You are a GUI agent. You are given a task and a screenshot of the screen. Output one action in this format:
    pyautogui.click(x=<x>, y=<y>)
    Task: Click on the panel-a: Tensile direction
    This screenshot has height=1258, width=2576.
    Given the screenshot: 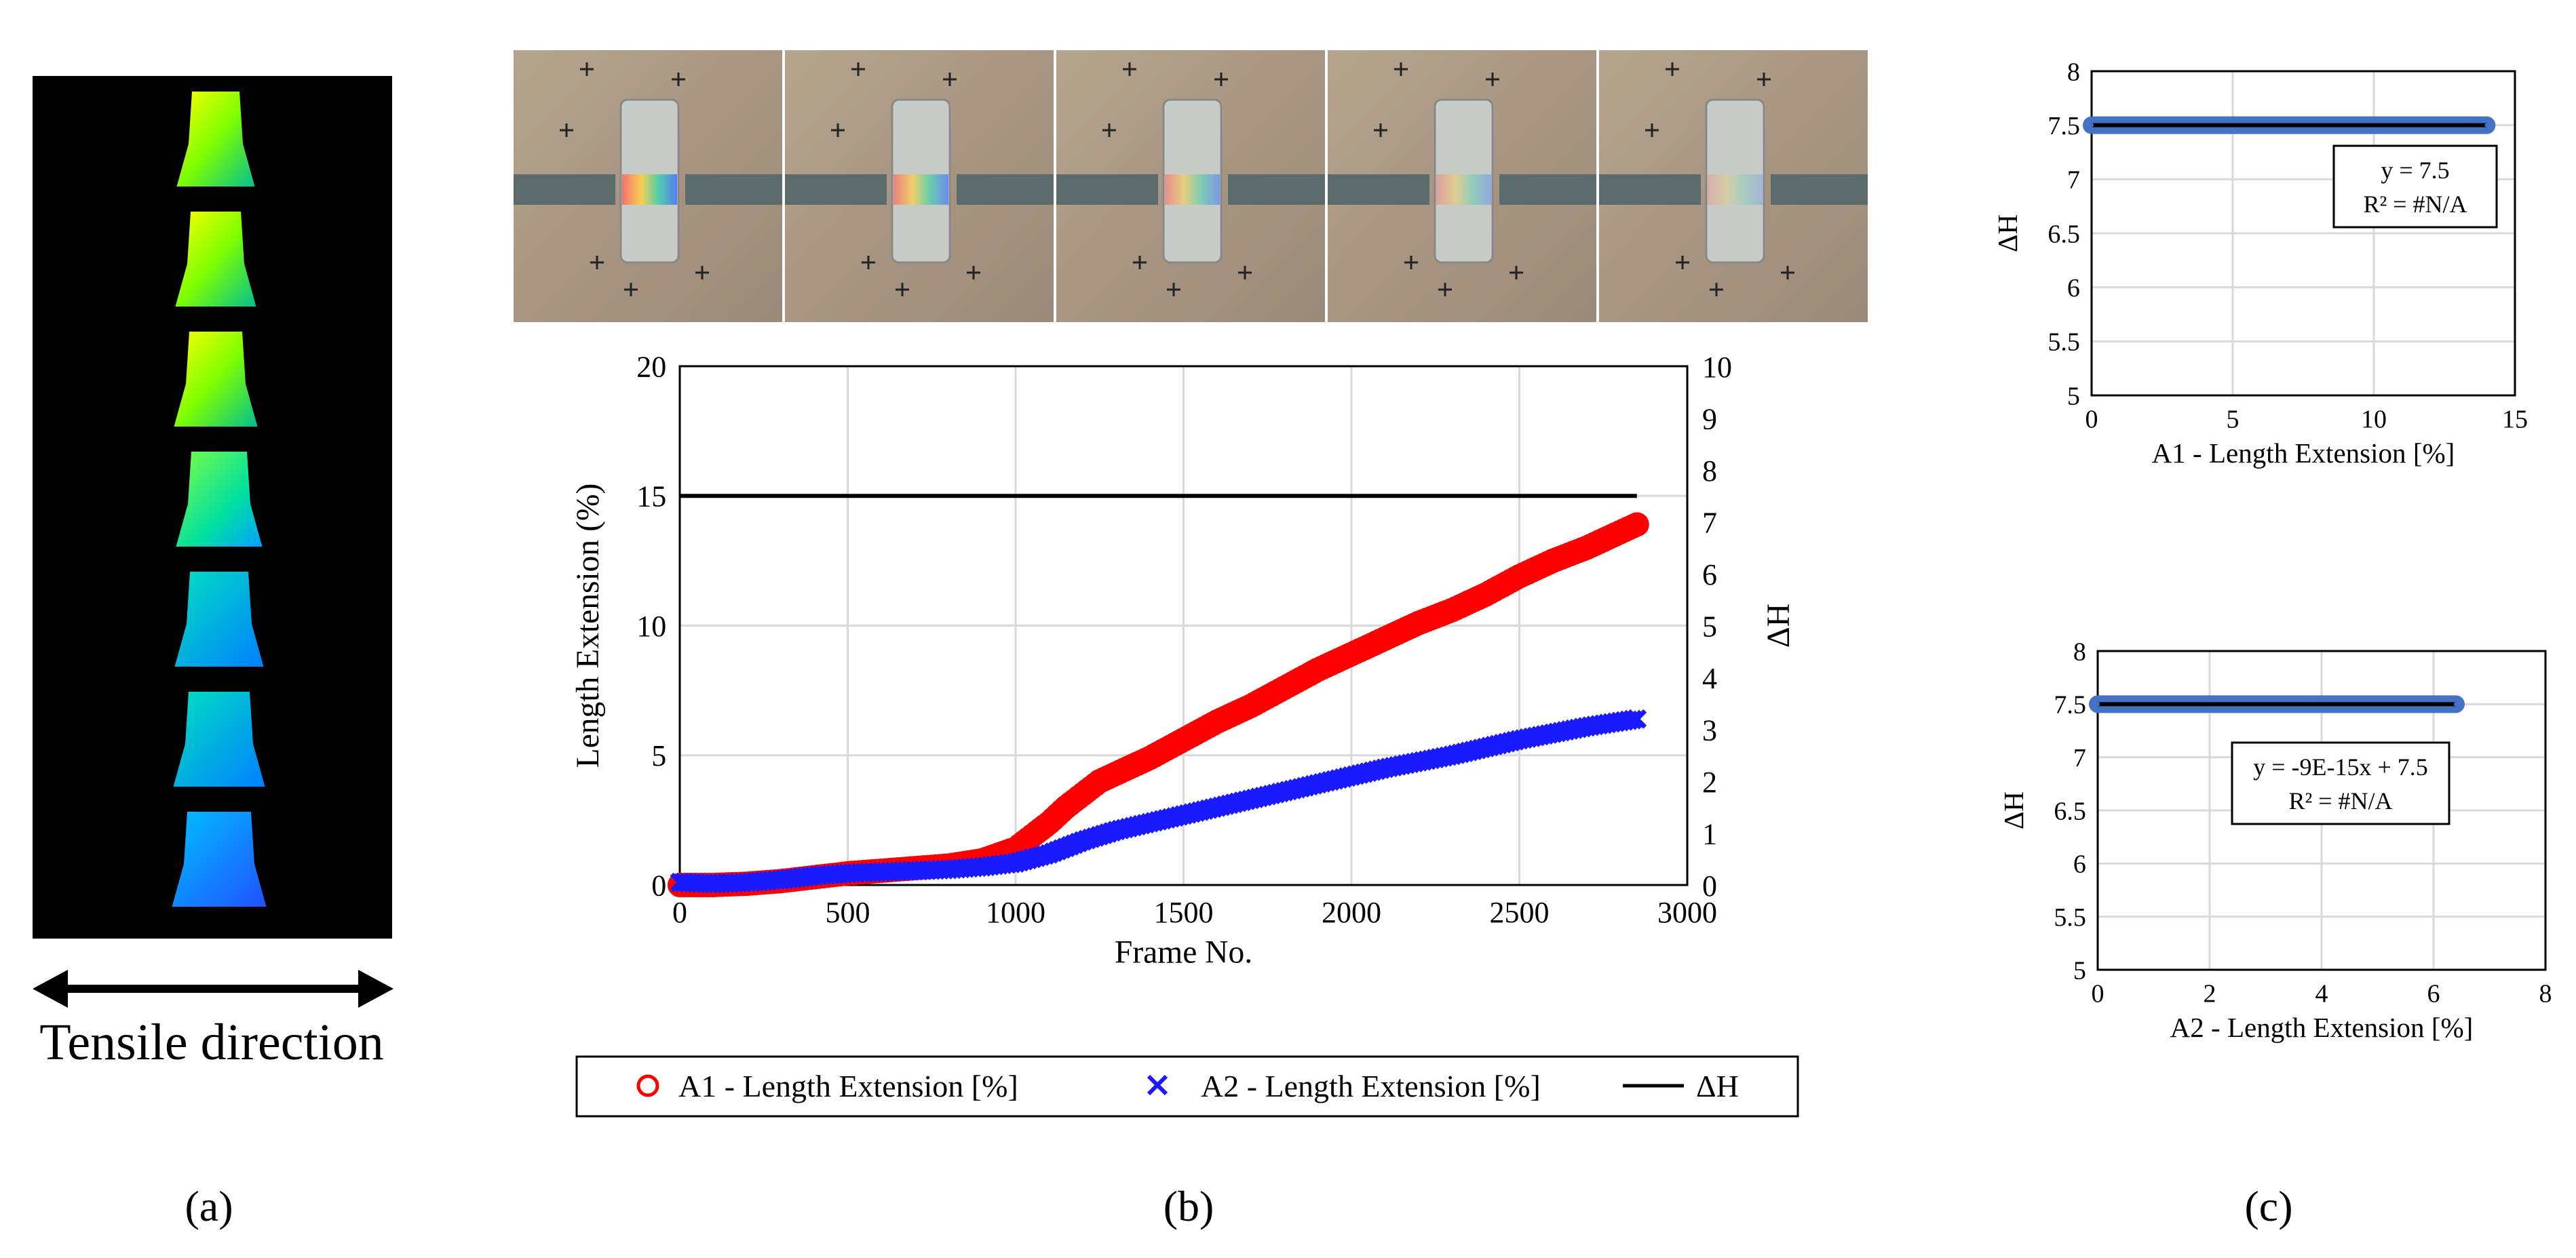 What is the action you would take?
    pyautogui.click(x=213, y=573)
    